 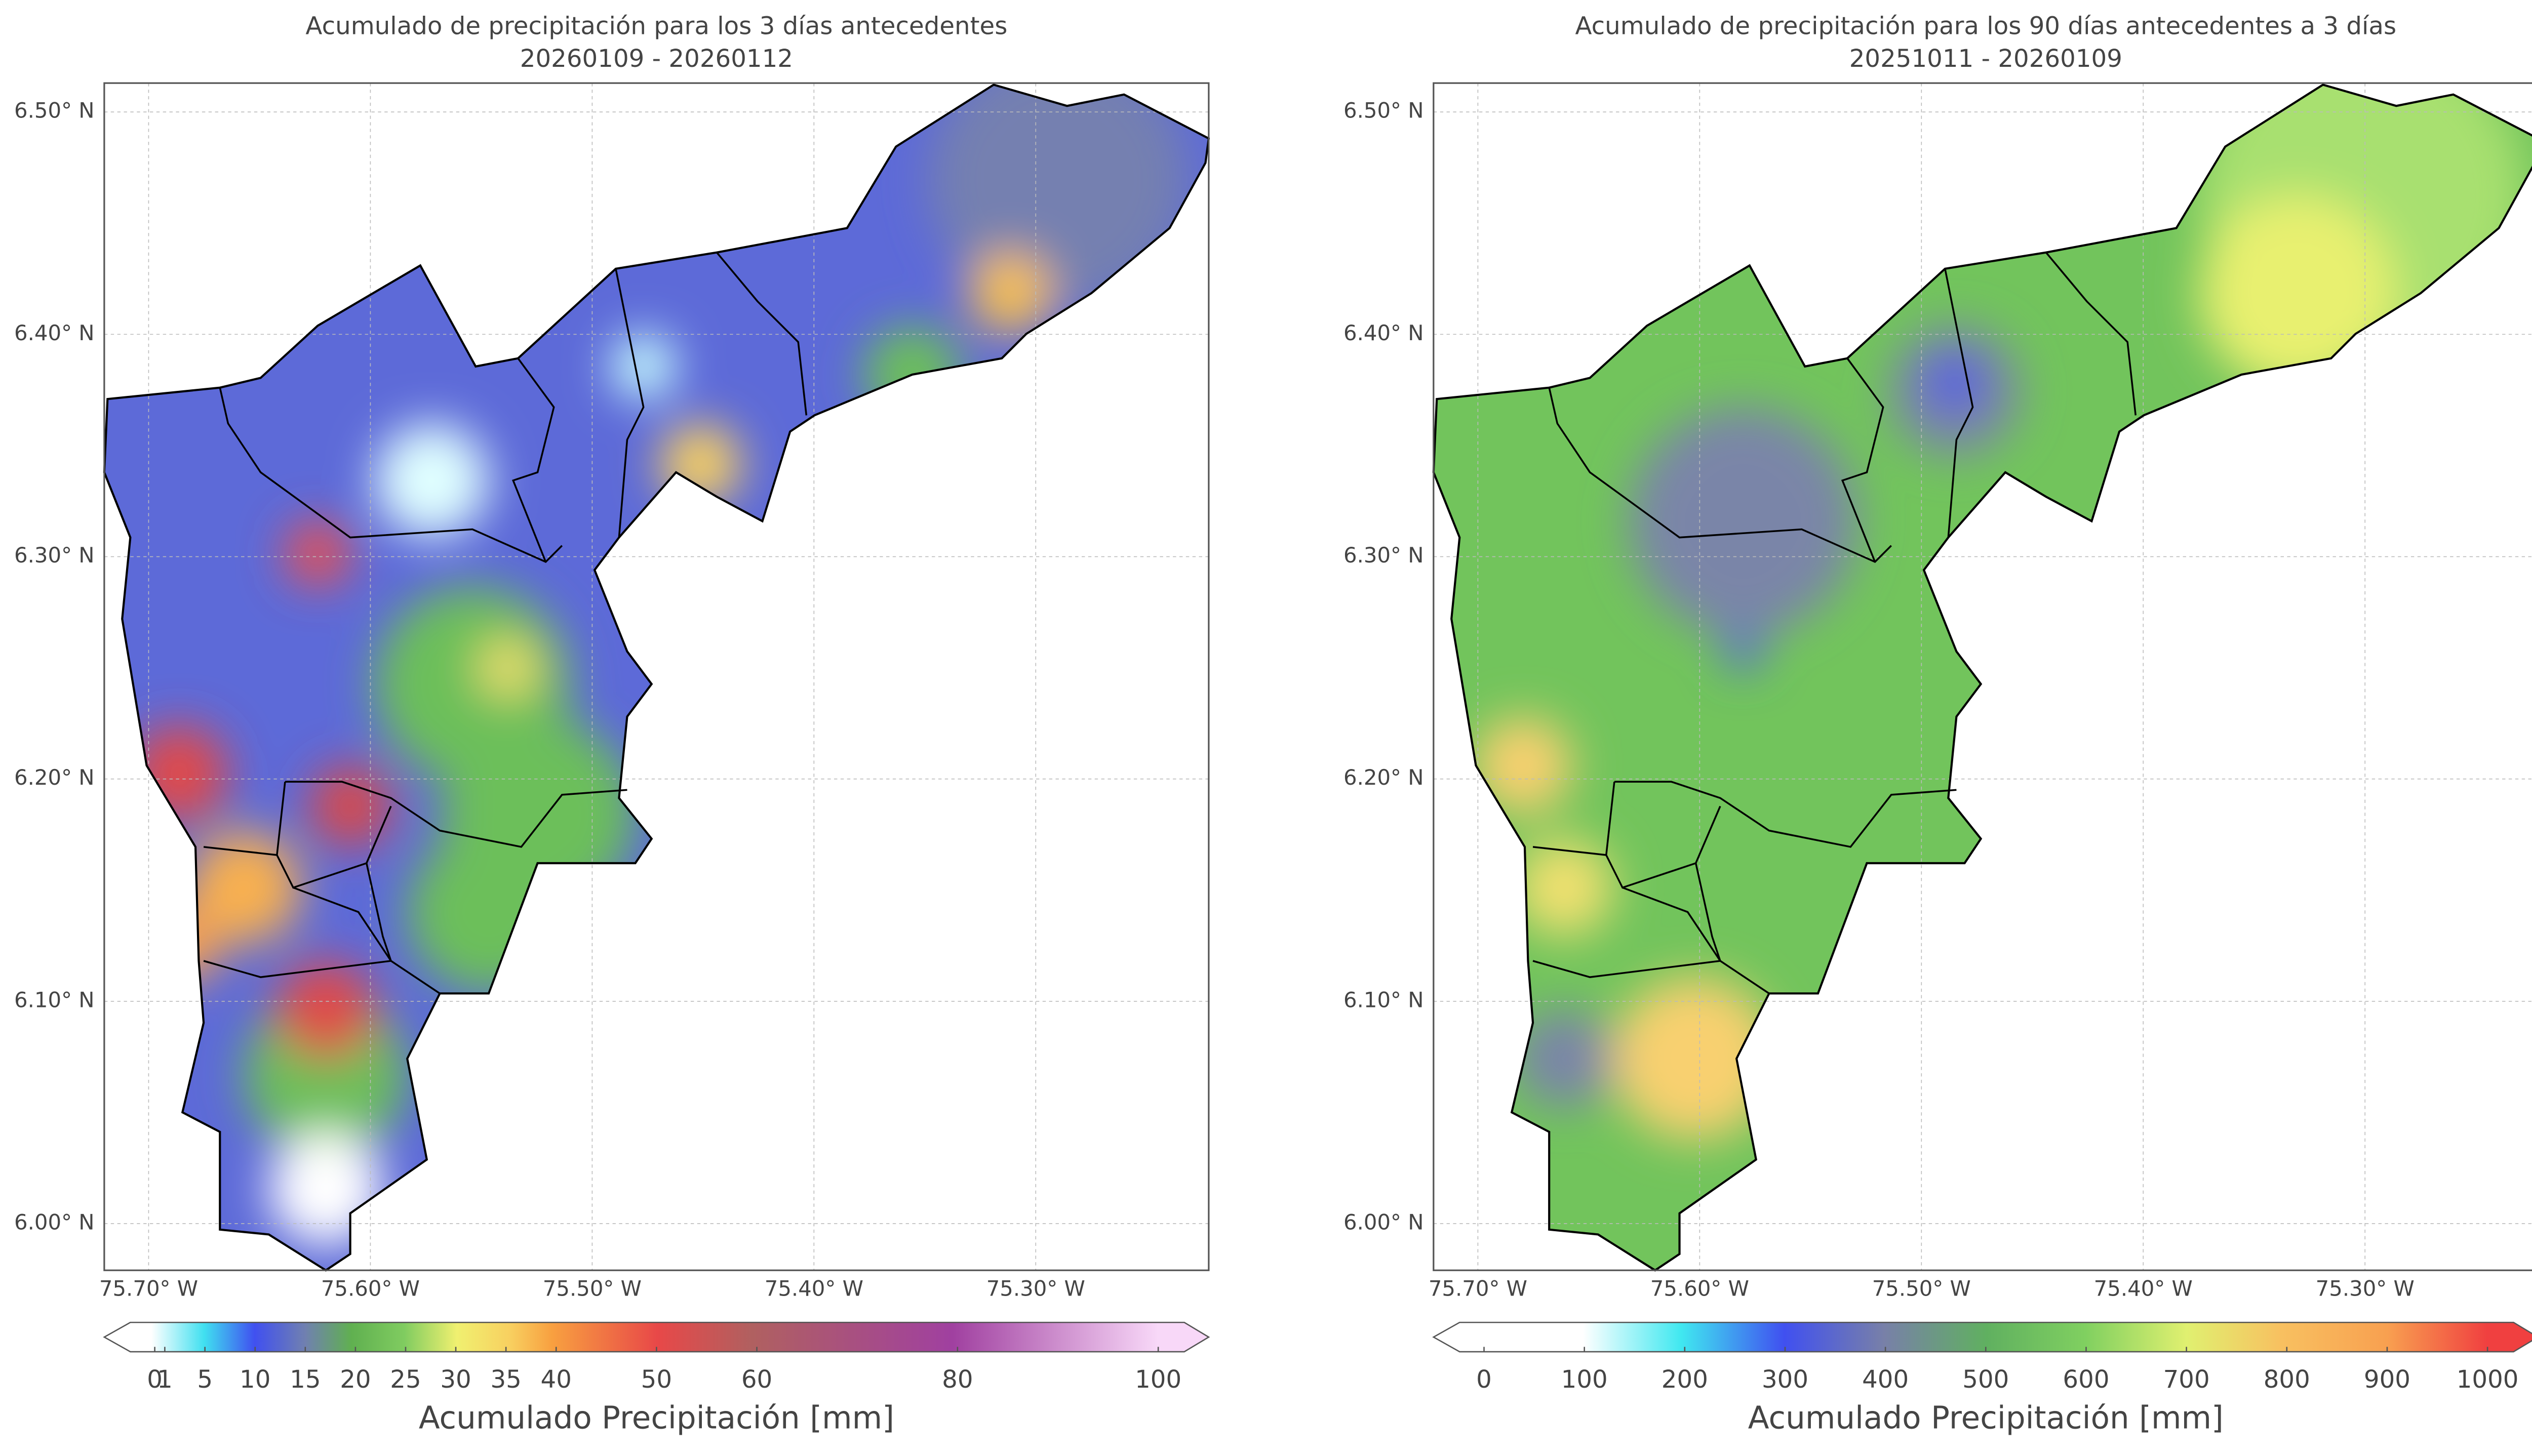 I want to click on colorbar-tick-label: 50, so click(x=656, y=1379).